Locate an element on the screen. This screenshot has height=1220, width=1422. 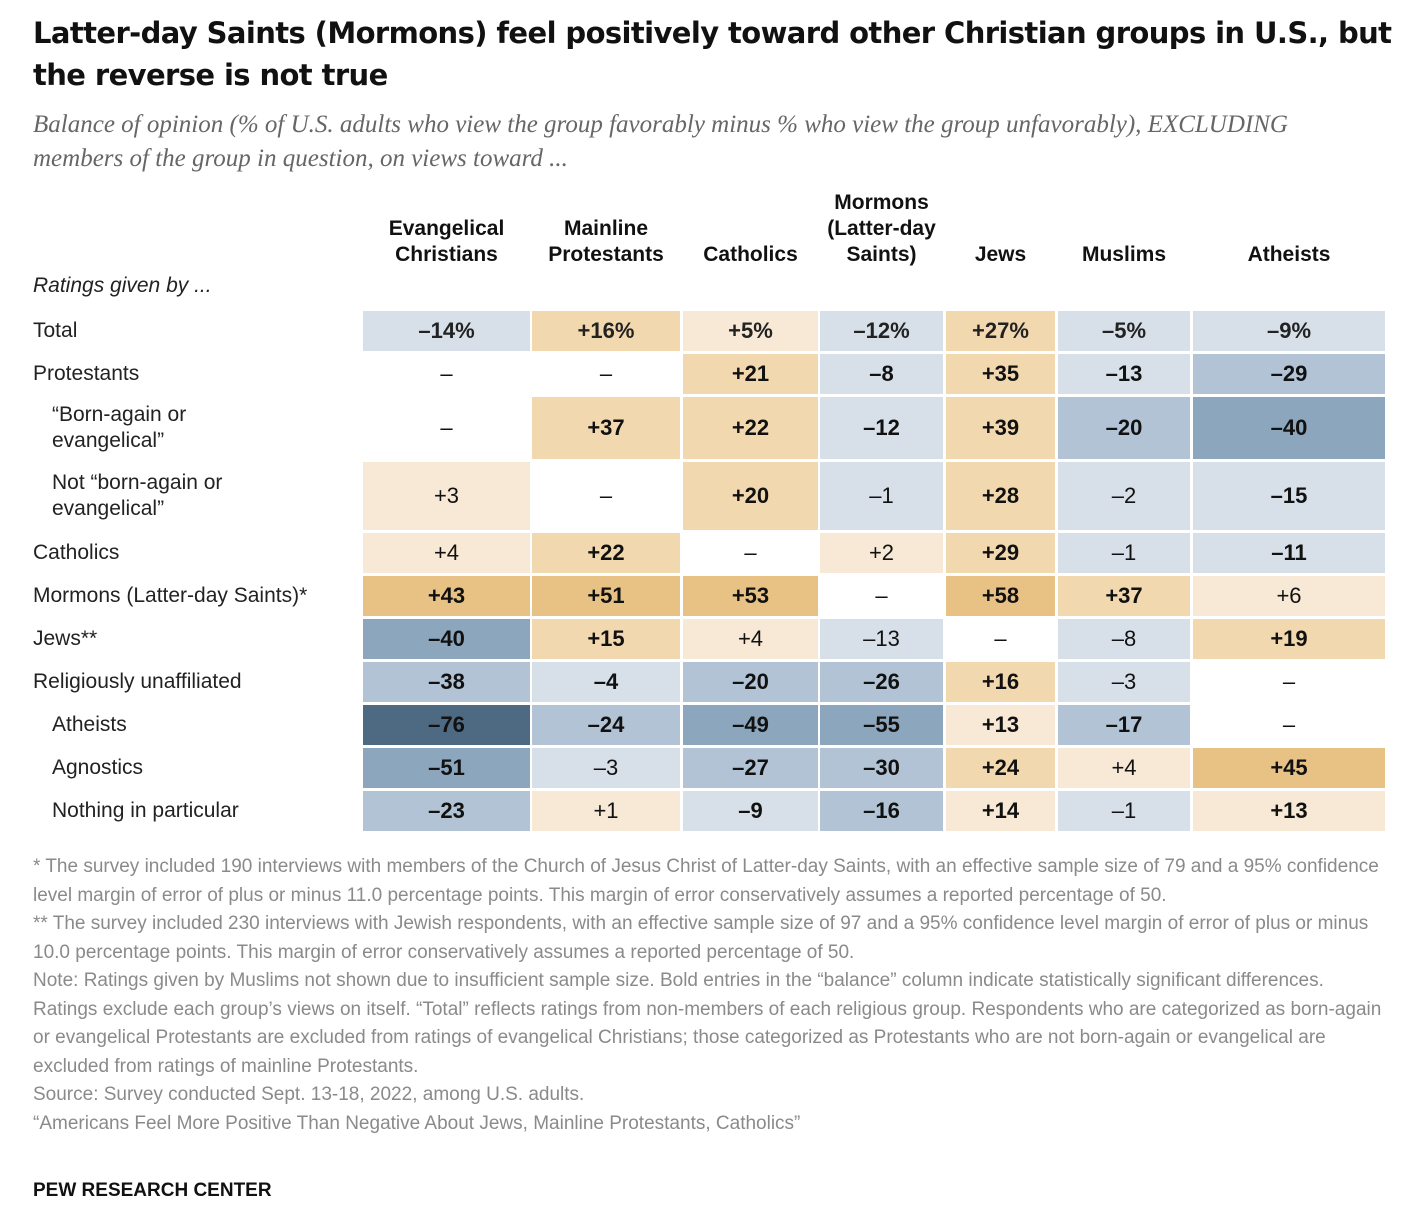
table-cell: –14% is located at coordinates (446, 331).